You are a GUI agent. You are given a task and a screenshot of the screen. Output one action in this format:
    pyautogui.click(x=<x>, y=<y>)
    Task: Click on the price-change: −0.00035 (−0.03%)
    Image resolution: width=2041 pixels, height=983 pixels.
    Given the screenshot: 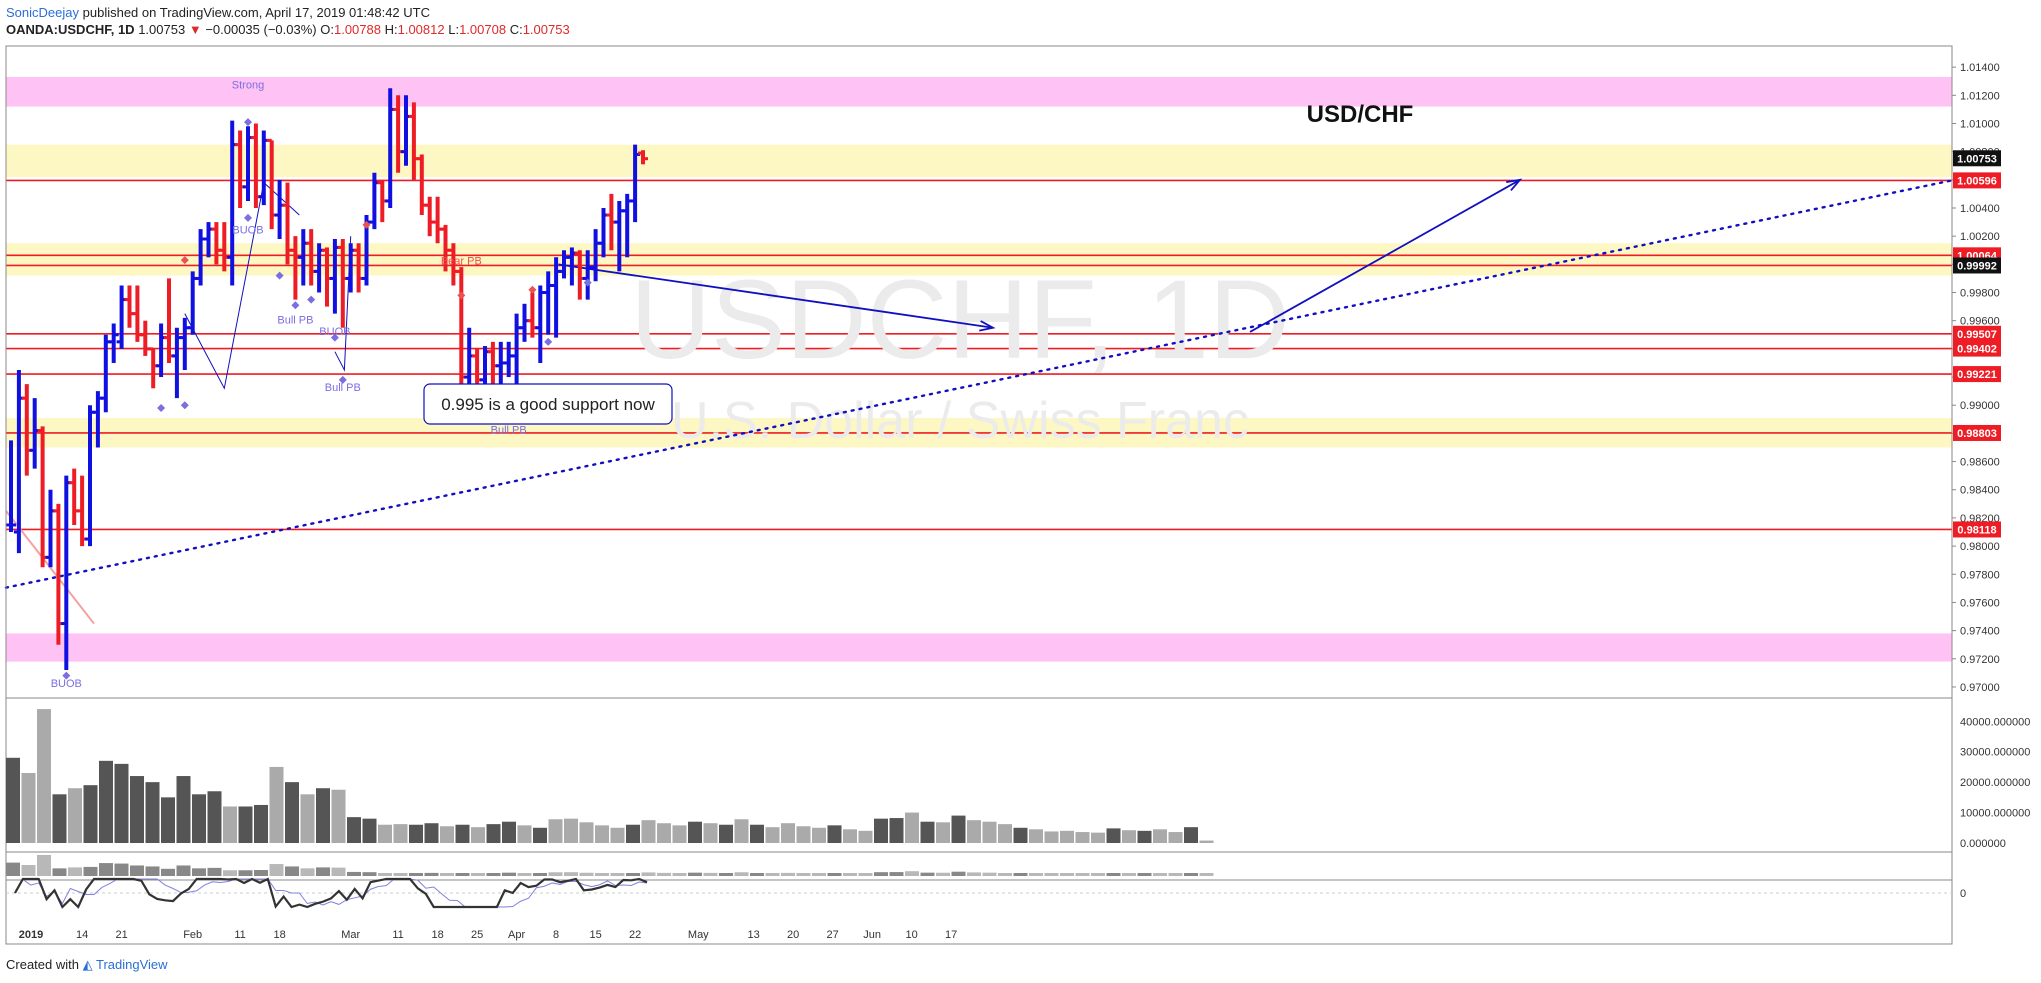 What is the action you would take?
    pyautogui.click(x=261, y=29)
    